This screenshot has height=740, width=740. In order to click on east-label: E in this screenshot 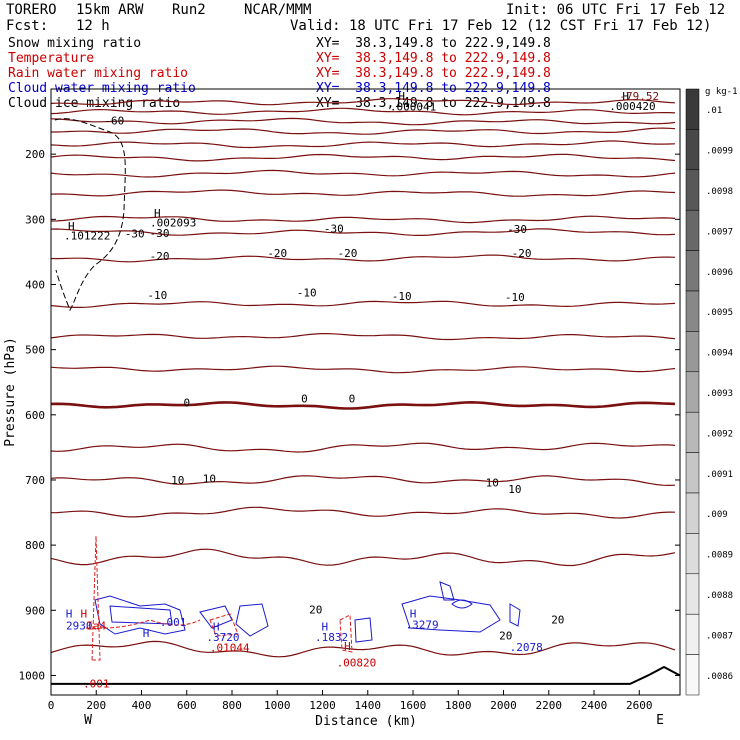, I will do `click(660, 720)`.